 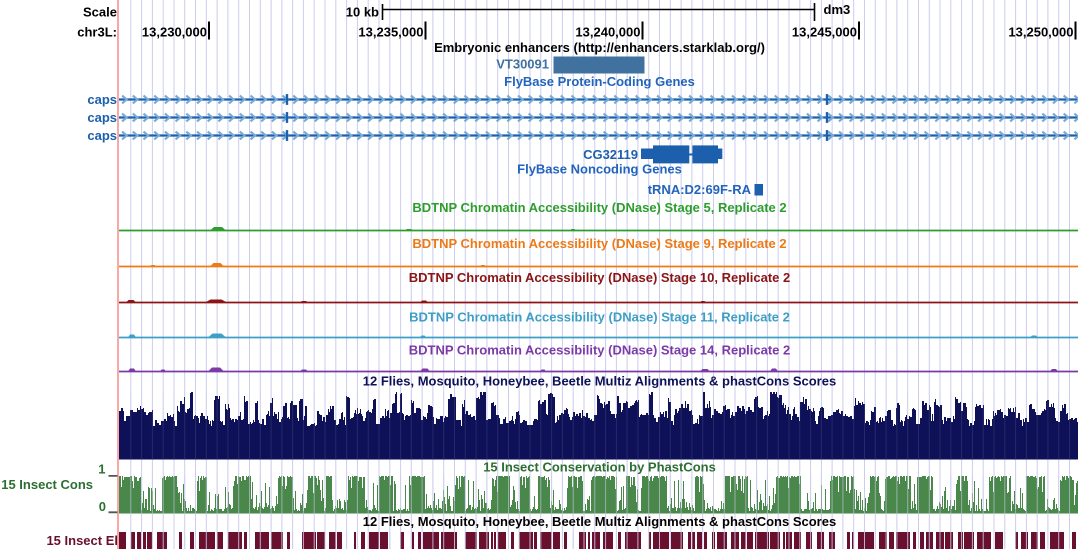 I want to click on svg-text: 10 kb, so click(x=362, y=12).